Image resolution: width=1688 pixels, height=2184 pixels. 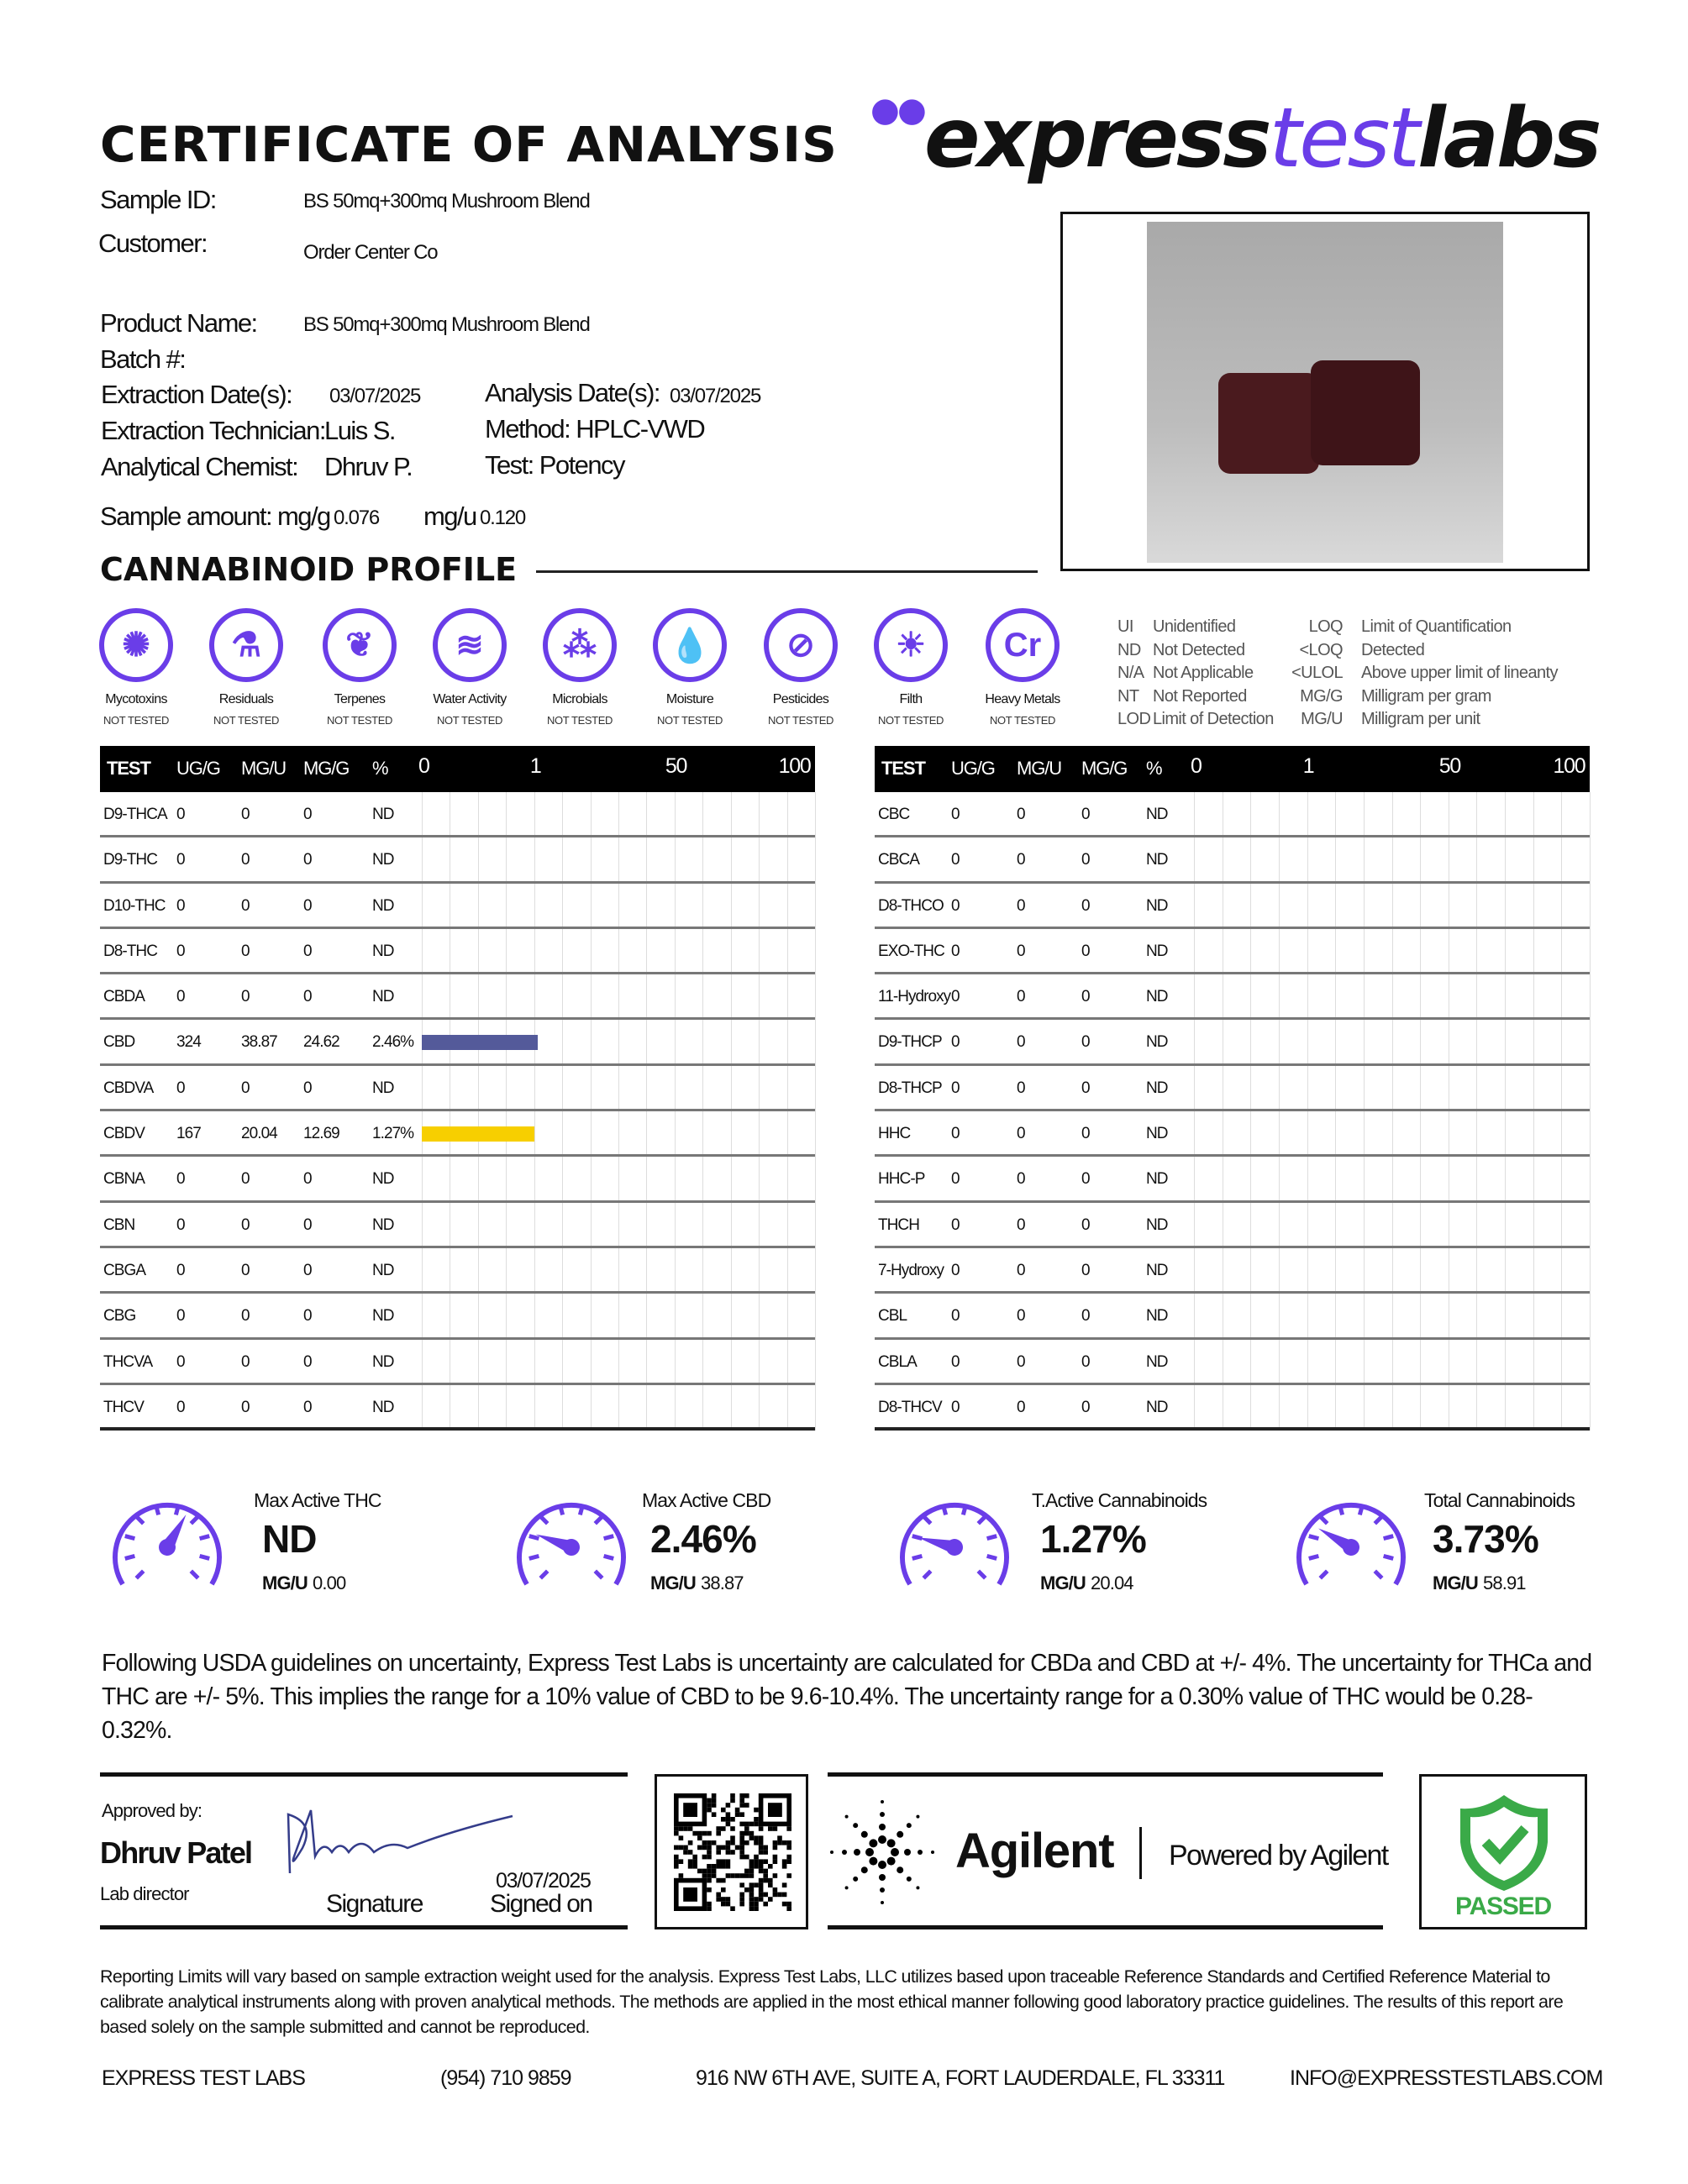 I want to click on cell: CBLA, so click(x=898, y=1361).